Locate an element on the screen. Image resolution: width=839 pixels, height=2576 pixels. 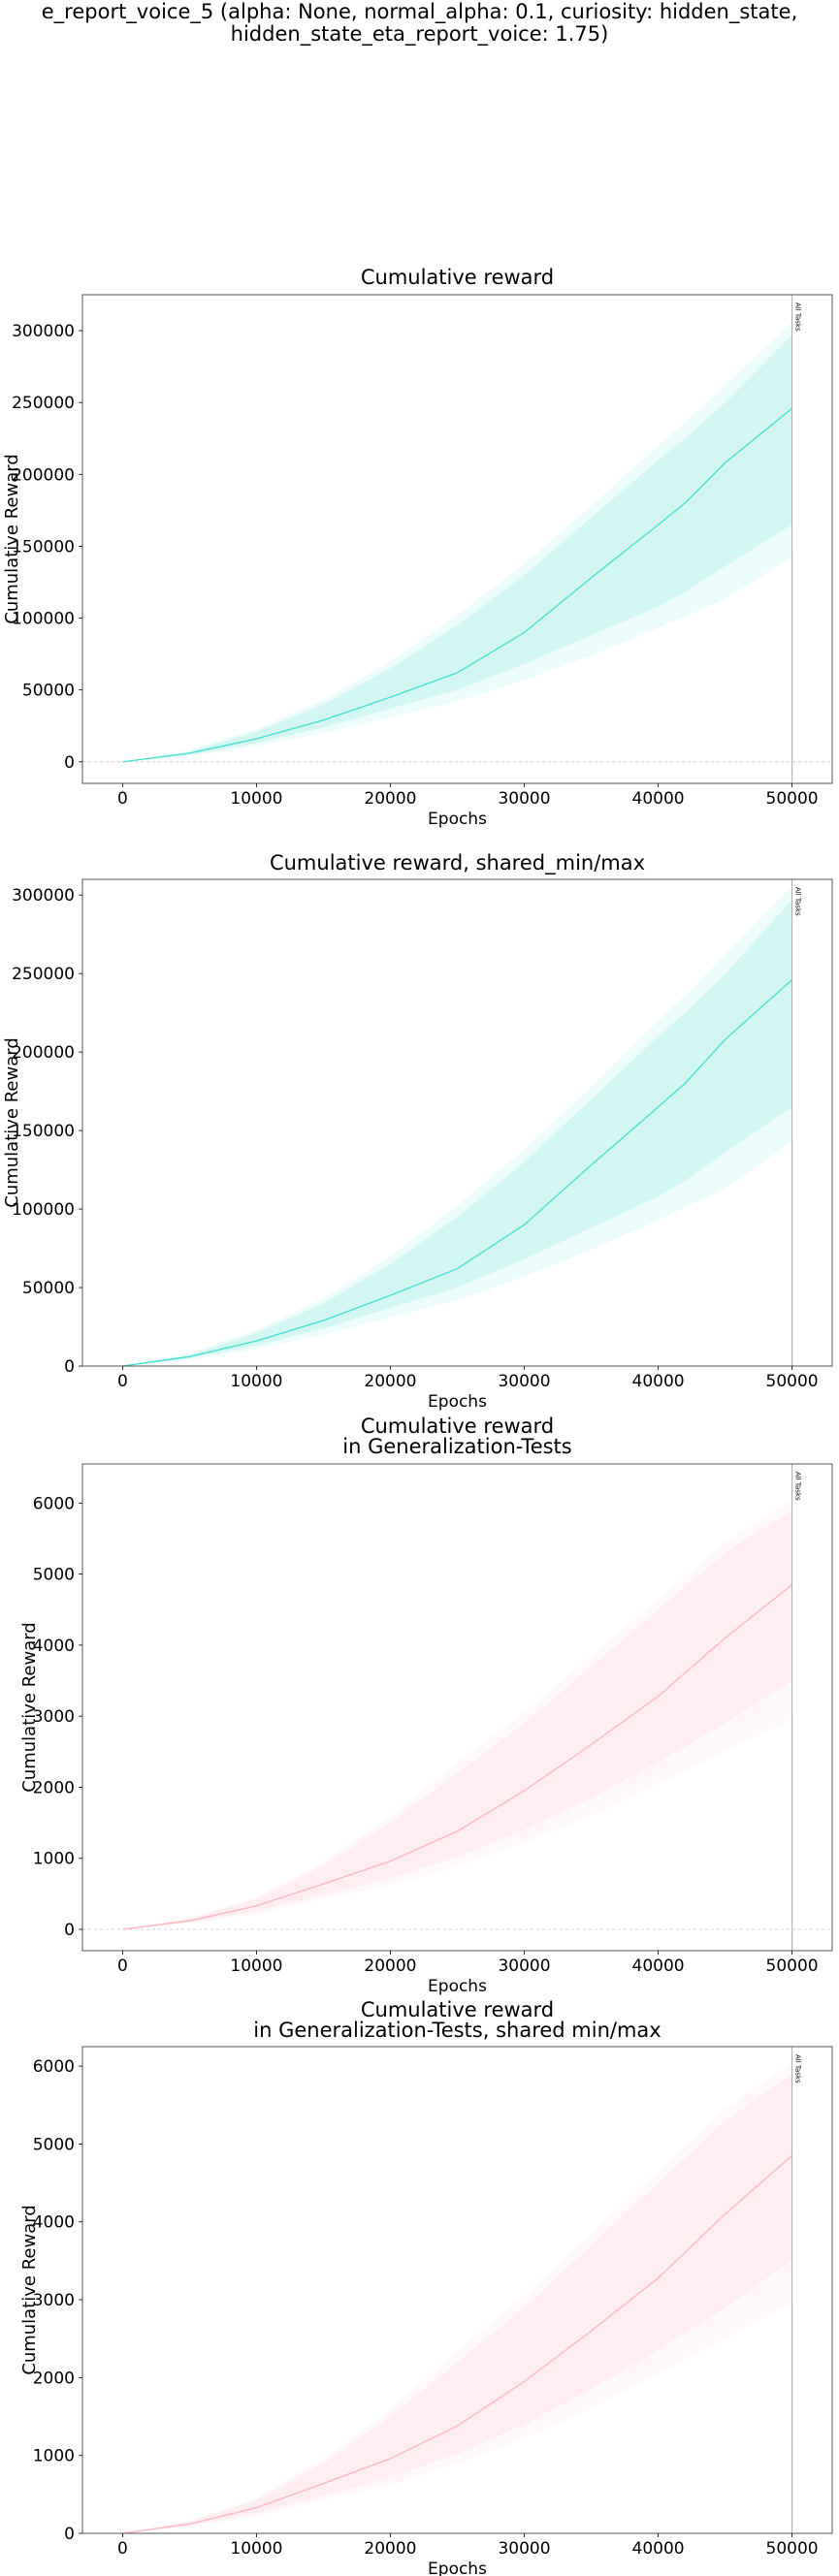
chart-title-line-2: in Generalization-Tests, shared min/max is located at coordinates (457, 2030).